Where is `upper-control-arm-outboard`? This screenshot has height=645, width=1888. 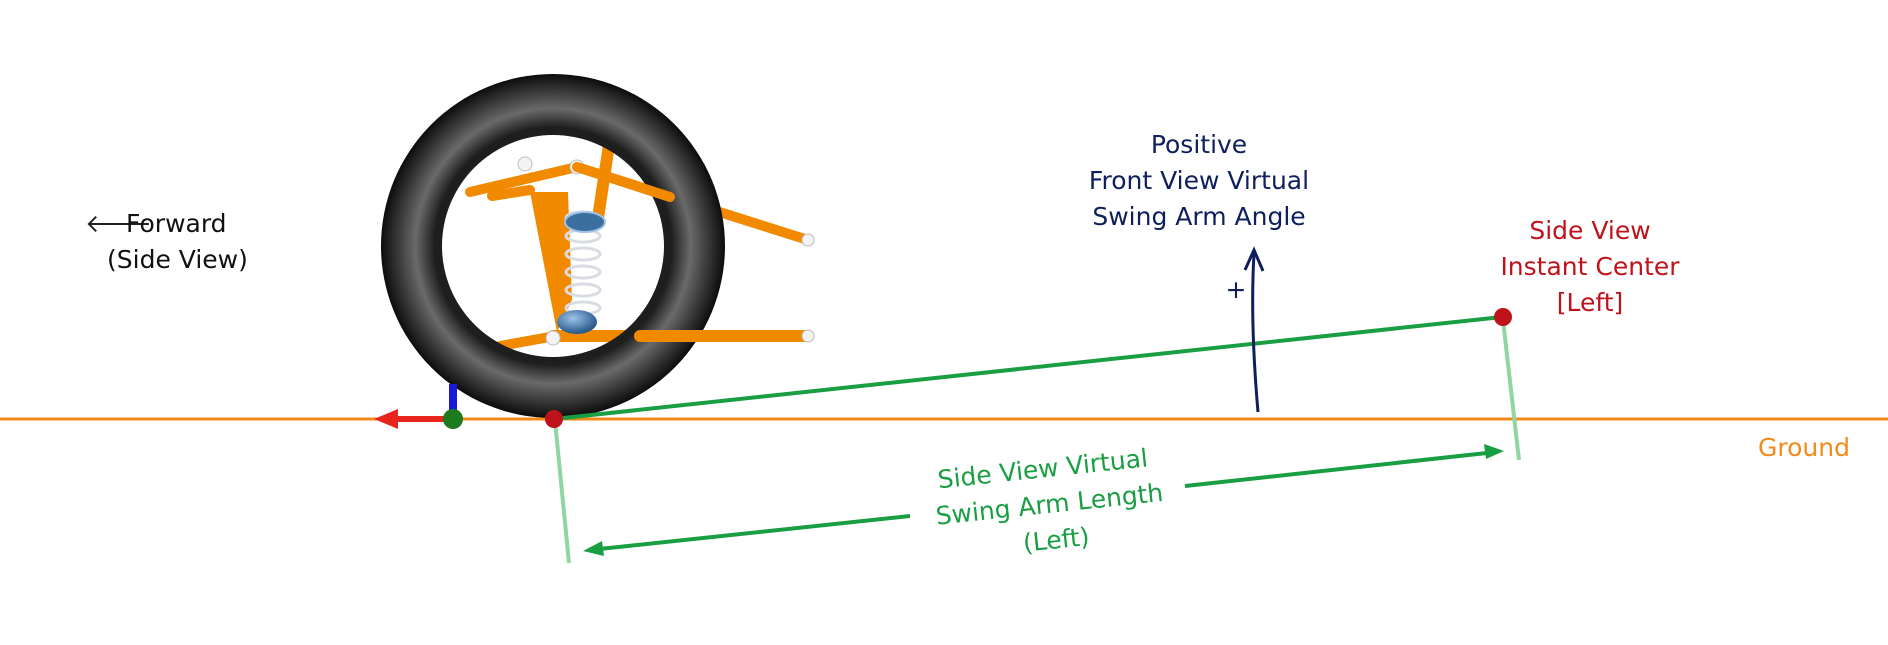
upper-control-arm-outboard is located at coordinates (623, 182).